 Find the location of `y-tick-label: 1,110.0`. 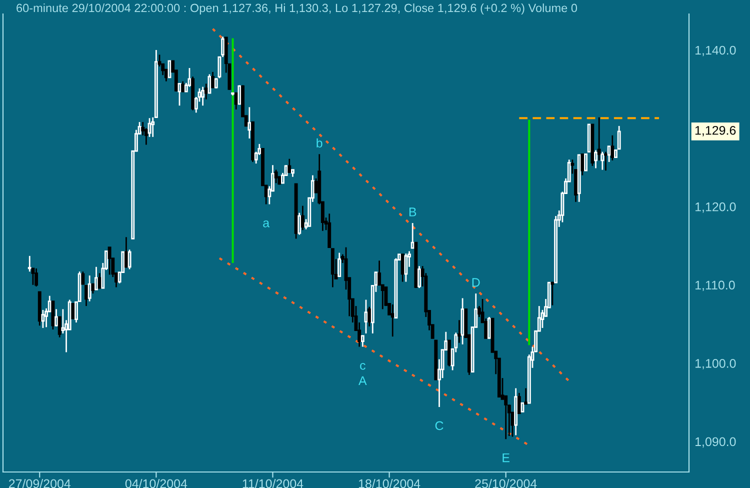

y-tick-label: 1,110.0 is located at coordinates (715, 286).